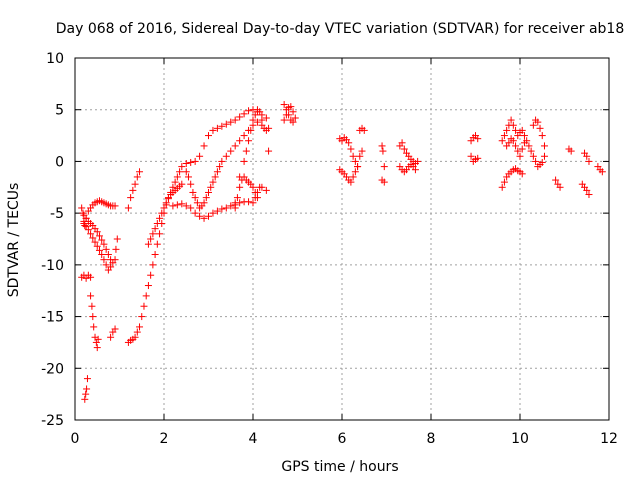 The image size is (640, 480). What do you see at coordinates (339, 467) in the screenshot?
I see `x-axis-title: GPS time / hours` at bounding box center [339, 467].